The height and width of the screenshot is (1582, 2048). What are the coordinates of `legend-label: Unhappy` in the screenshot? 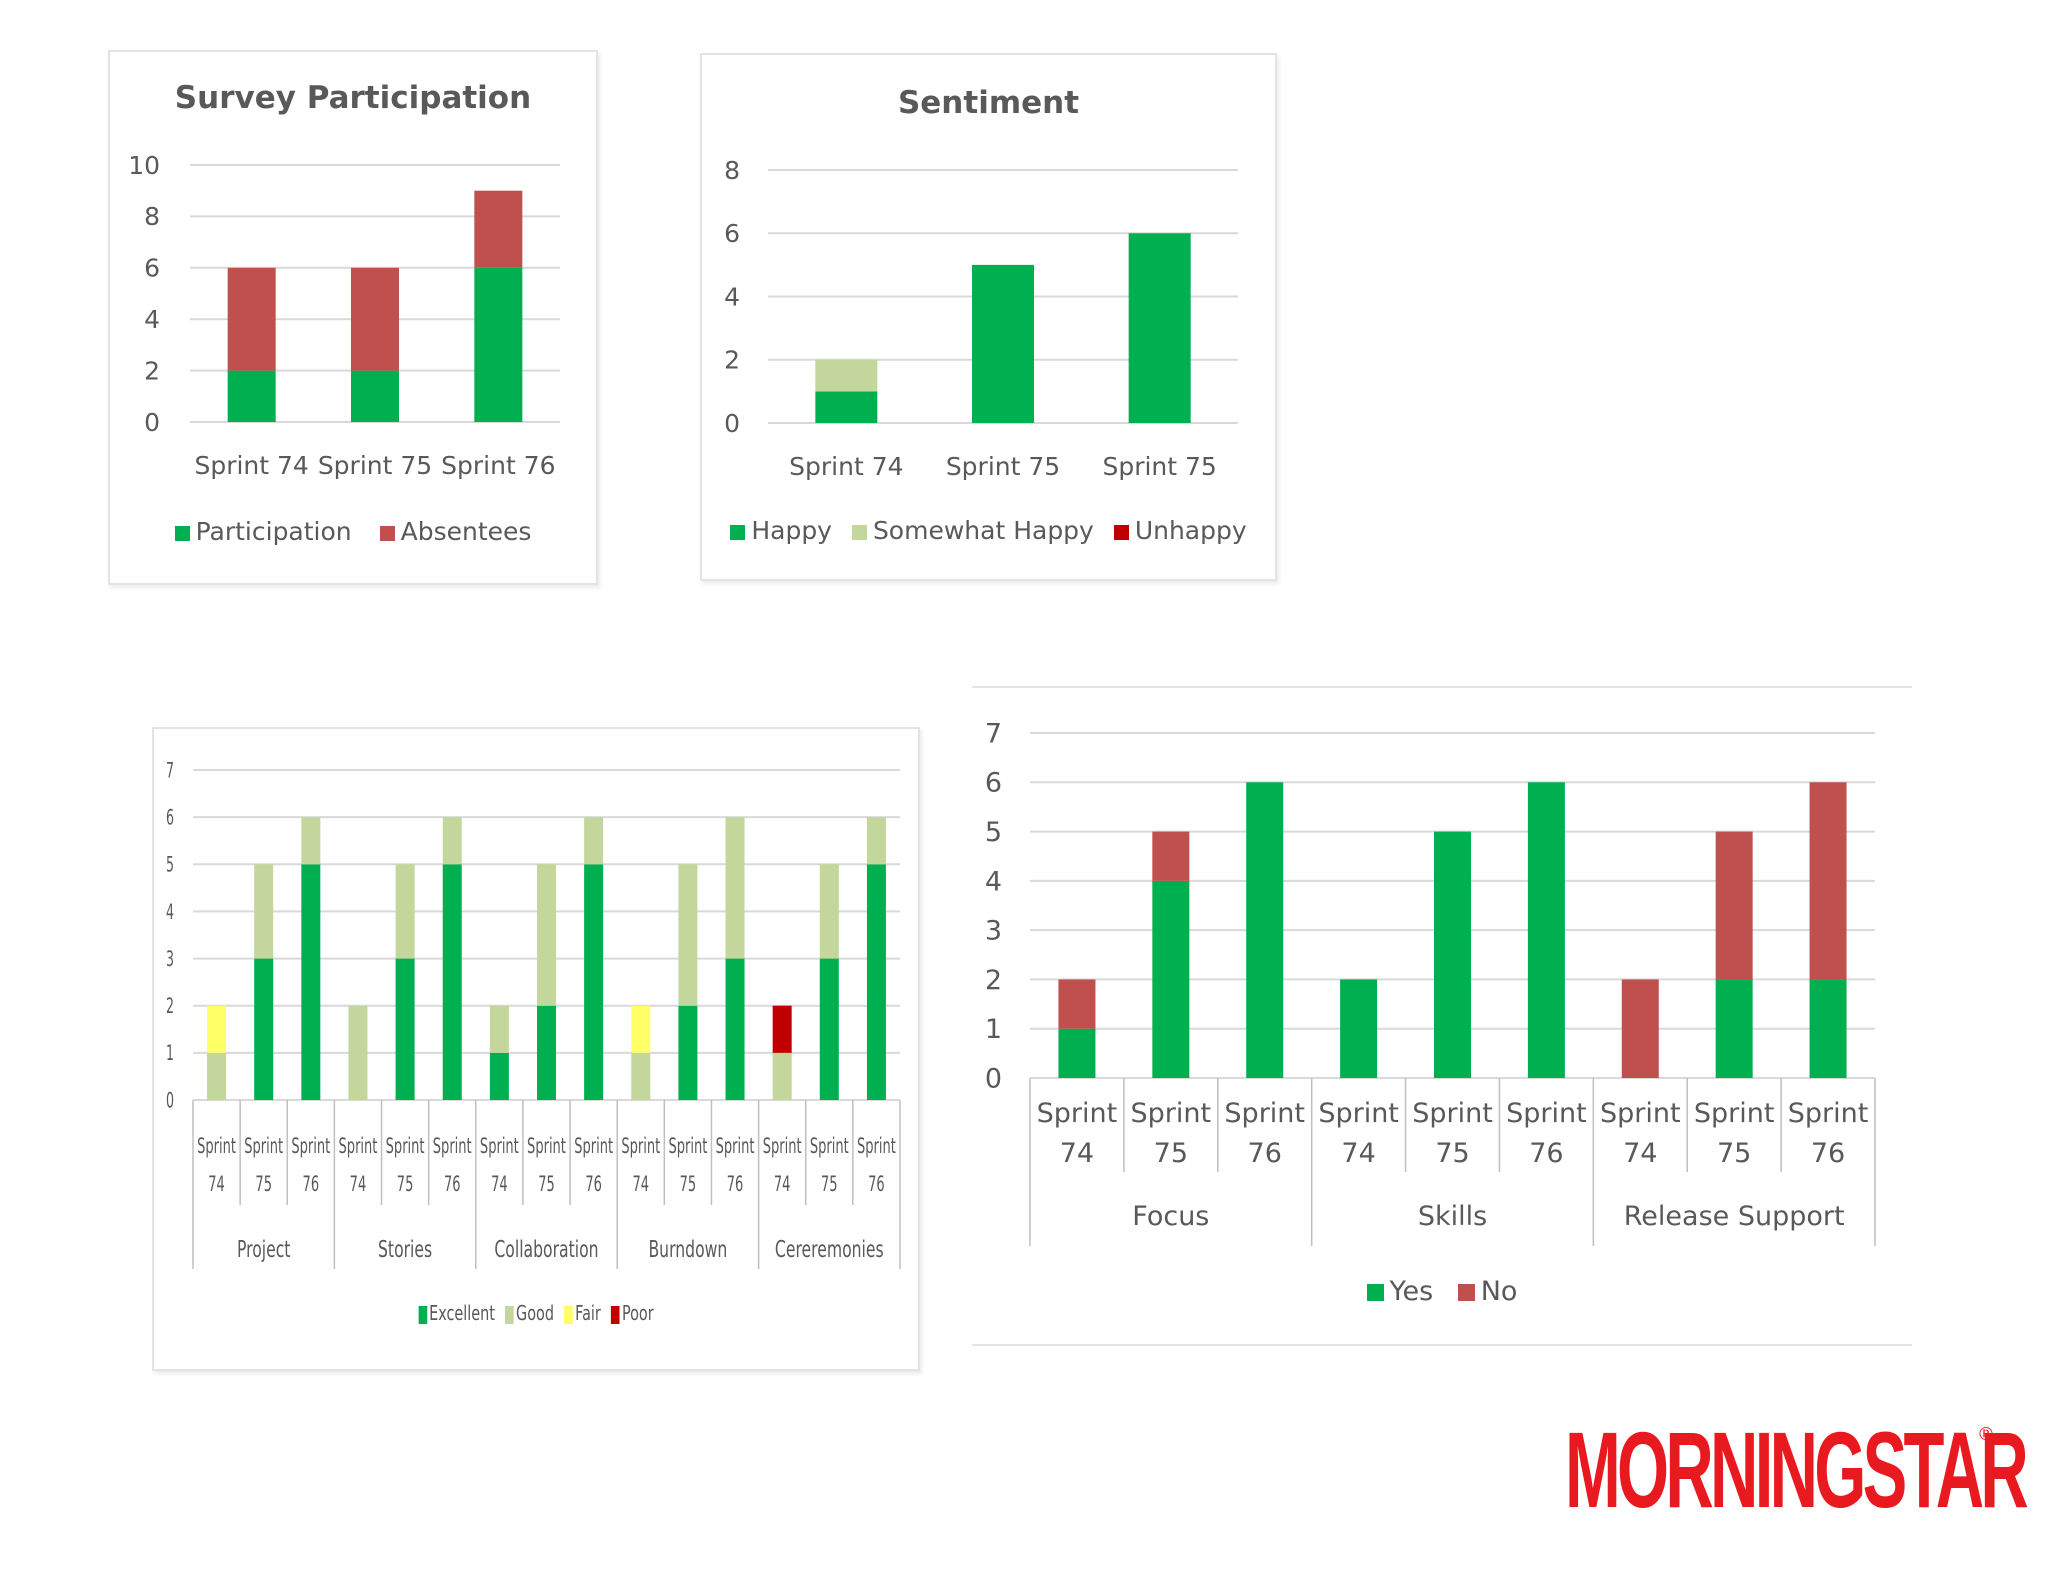 It's located at (1190, 530).